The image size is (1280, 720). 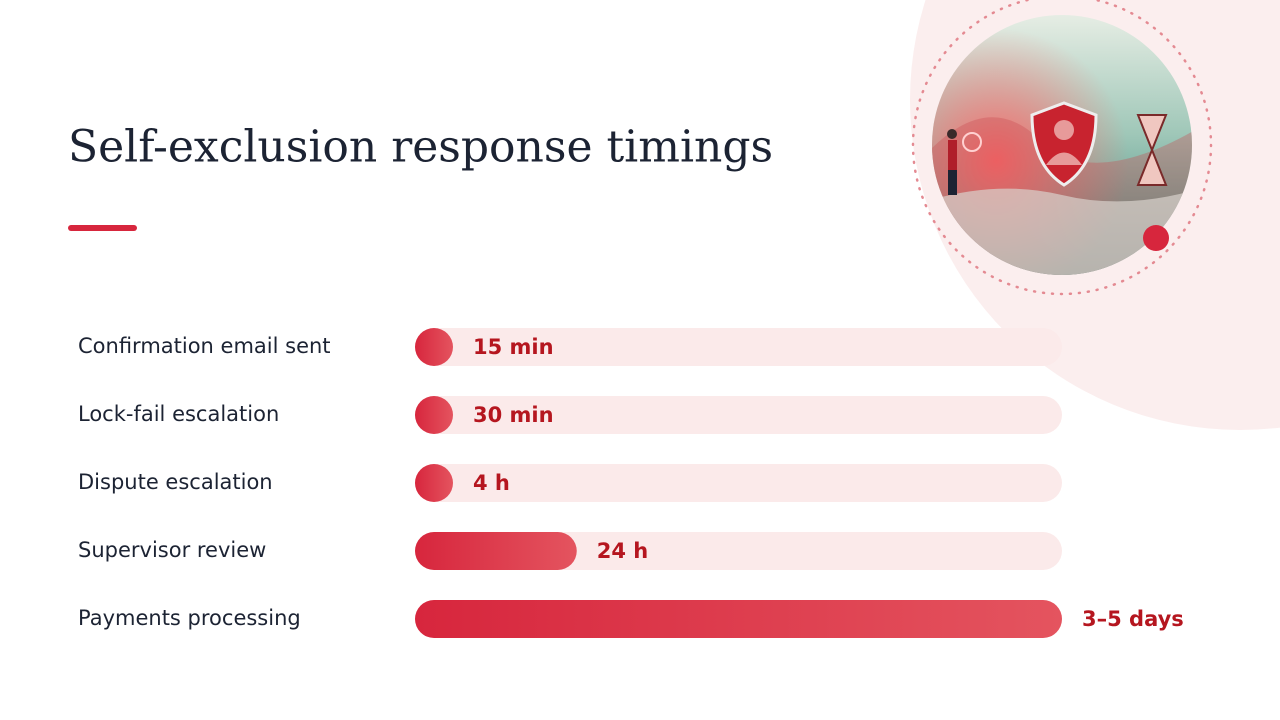 What do you see at coordinates (1133, 619) in the screenshot?
I see `value-label: 3–5 days` at bounding box center [1133, 619].